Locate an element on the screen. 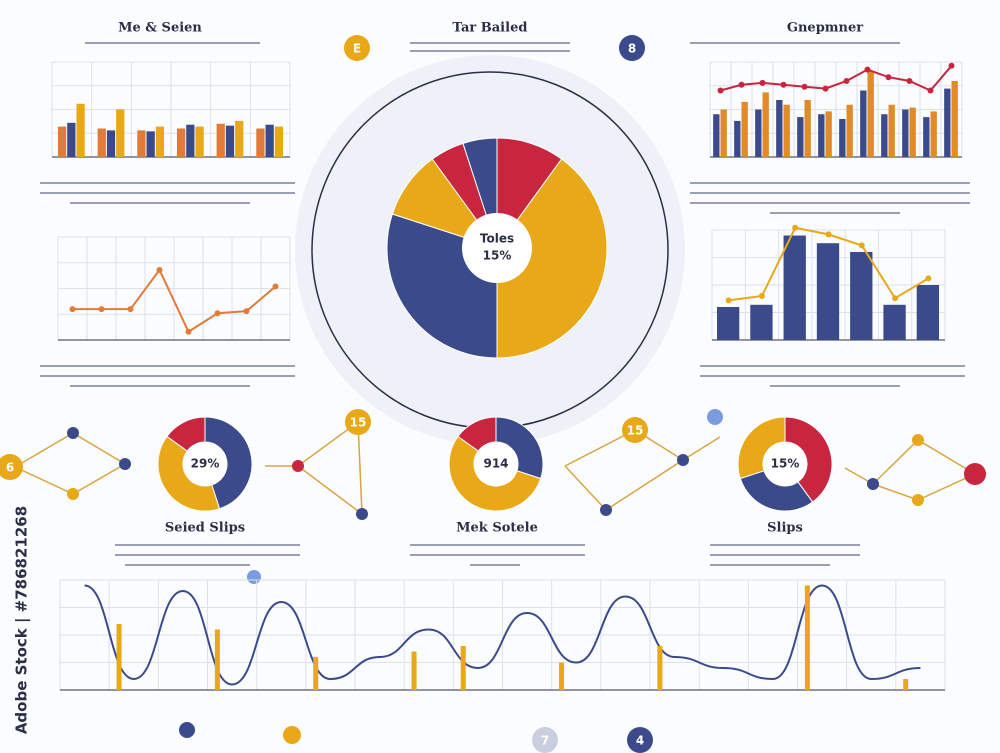 The height and width of the screenshot is (753, 1000). chart-title: Tar Bailed is located at coordinates (490, 28).